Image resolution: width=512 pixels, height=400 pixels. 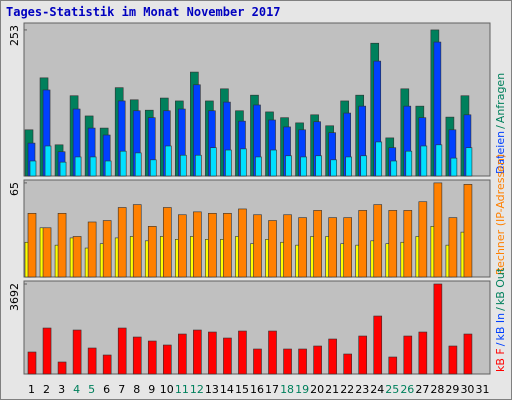 I want to click on x-tick-label: 23, so click(x=362, y=389).